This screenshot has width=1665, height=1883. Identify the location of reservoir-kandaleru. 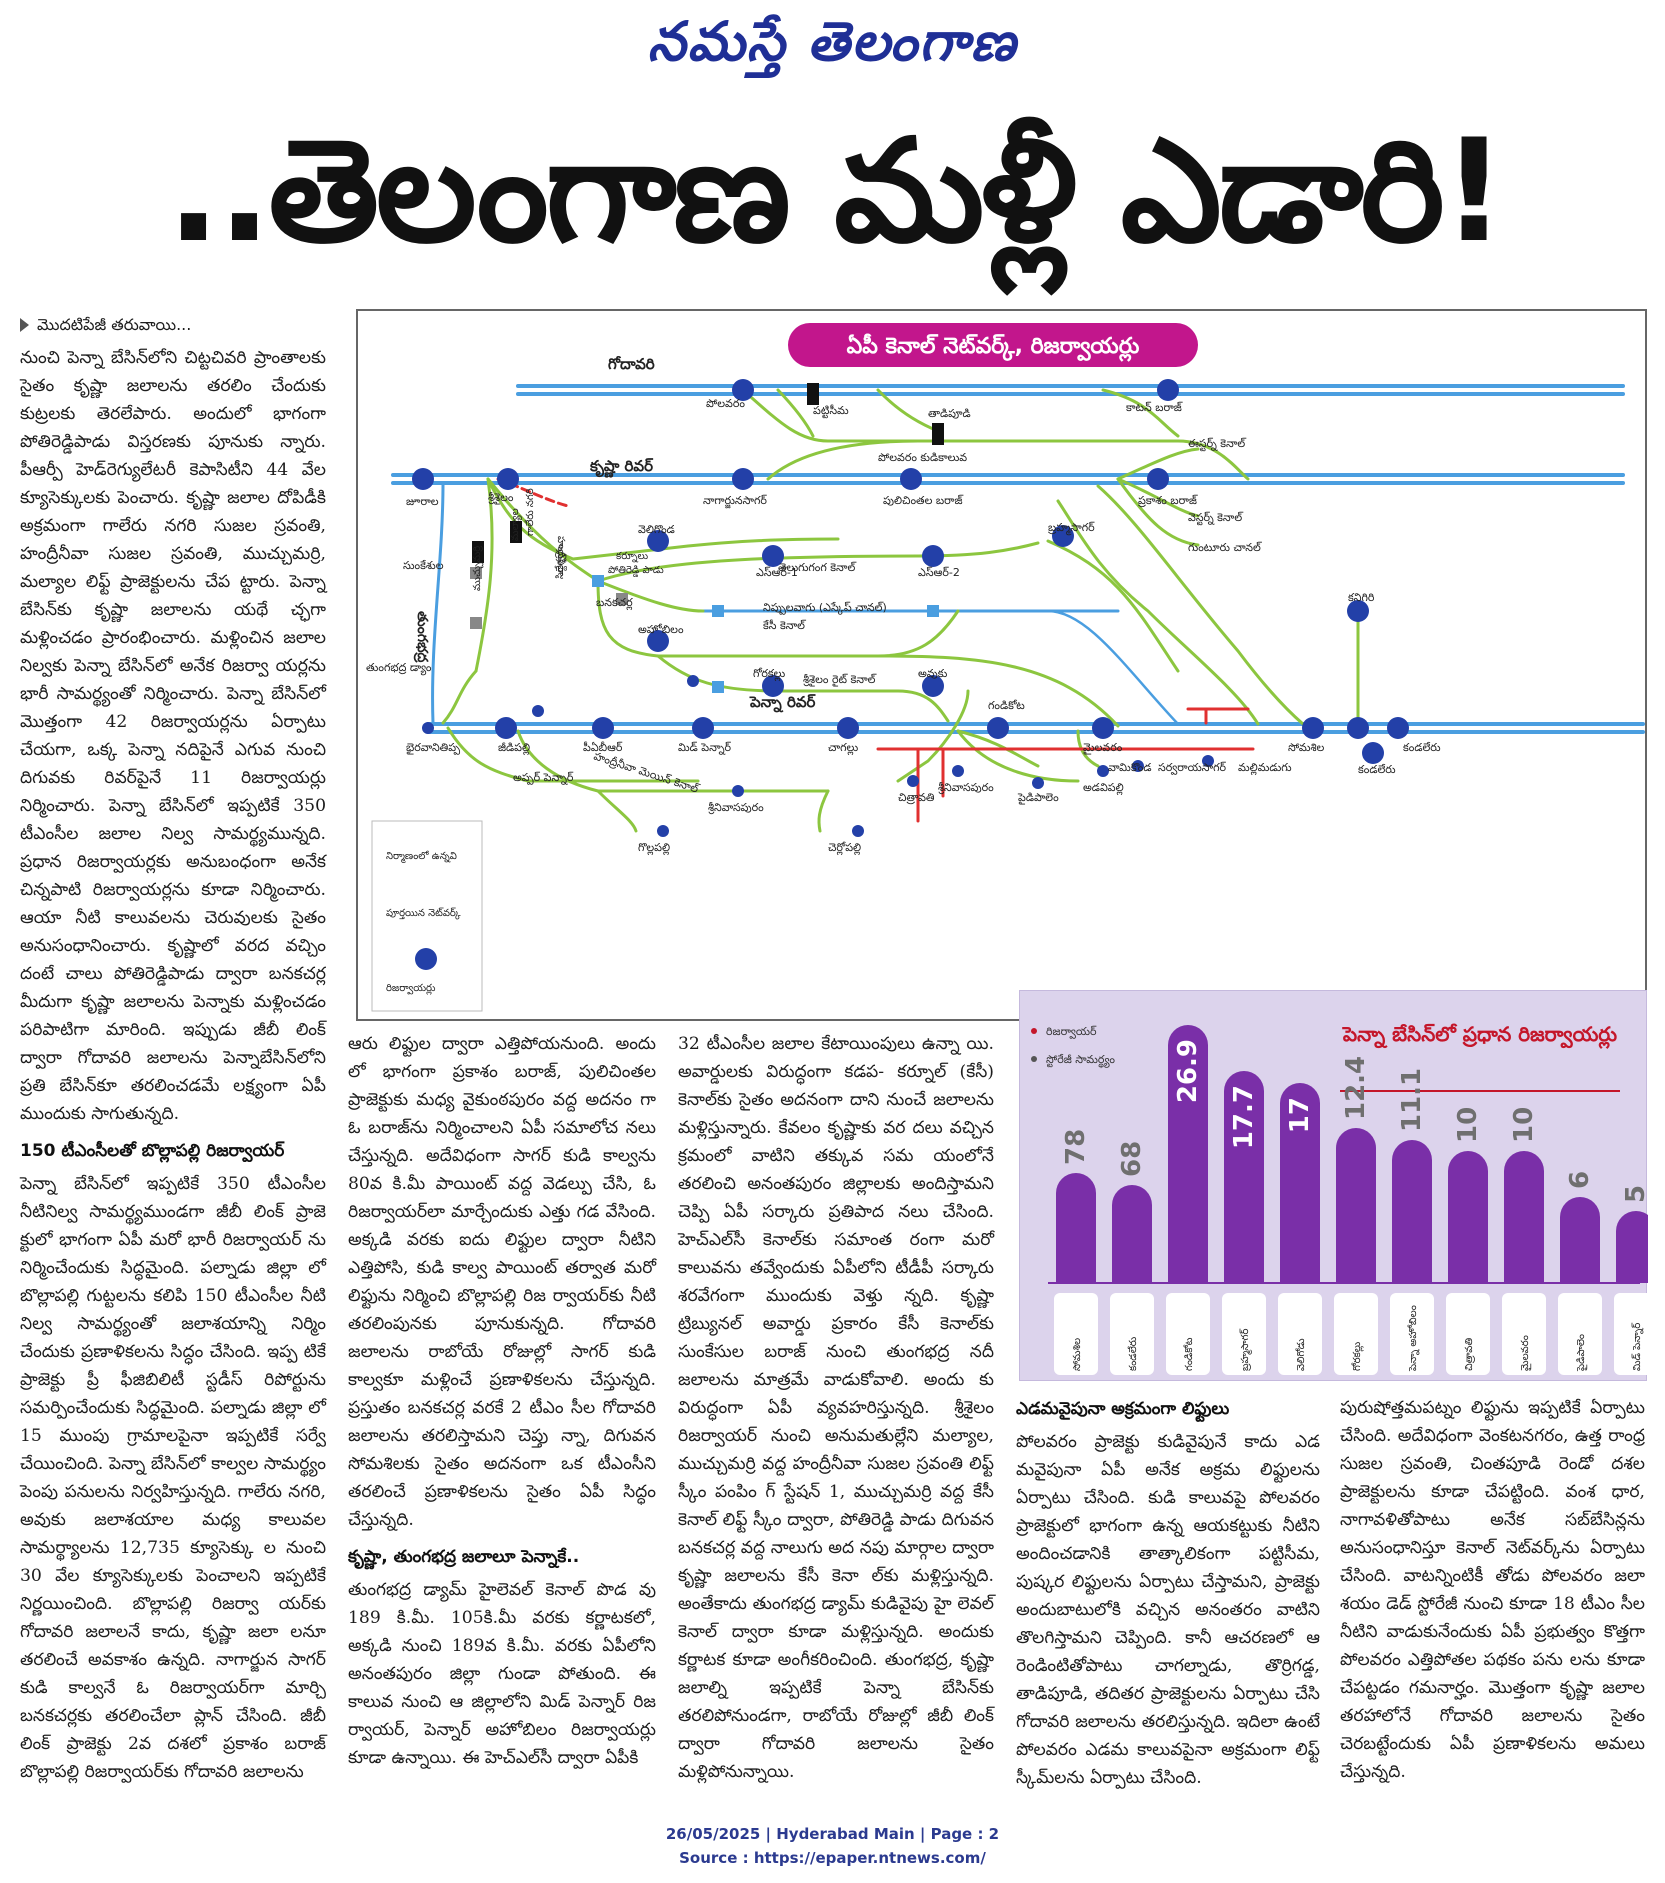
(1373, 753).